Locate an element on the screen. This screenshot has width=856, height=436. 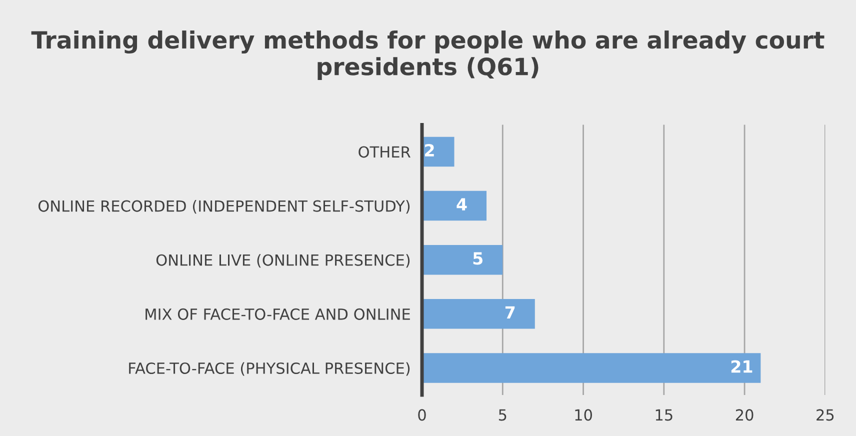
data-label: 5 is located at coordinates (478, 258).